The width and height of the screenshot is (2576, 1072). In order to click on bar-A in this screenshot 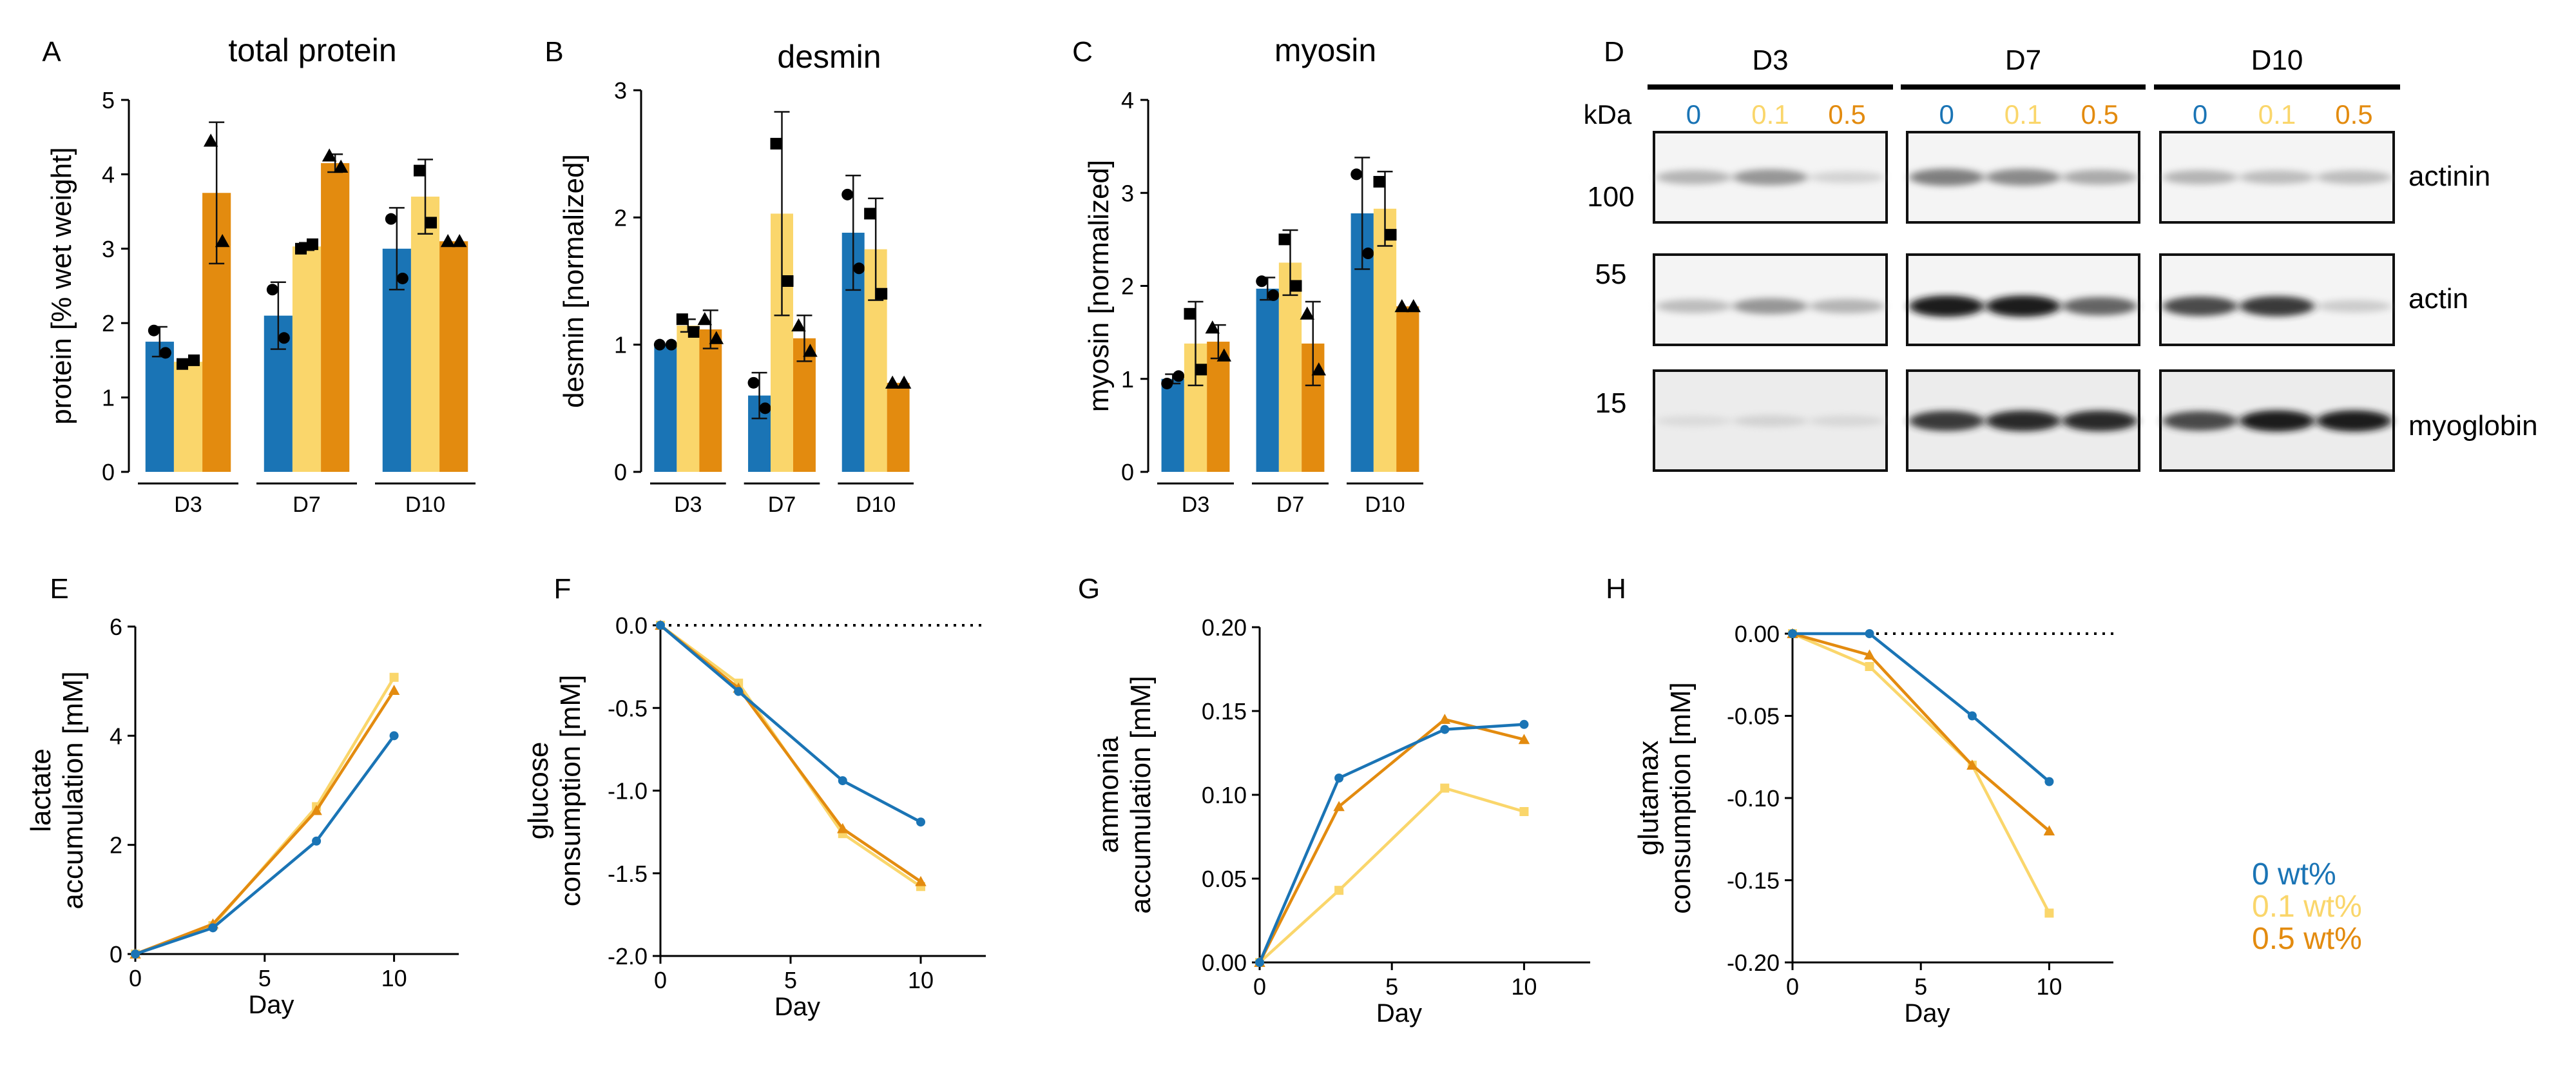, I will do `click(188, 417)`.